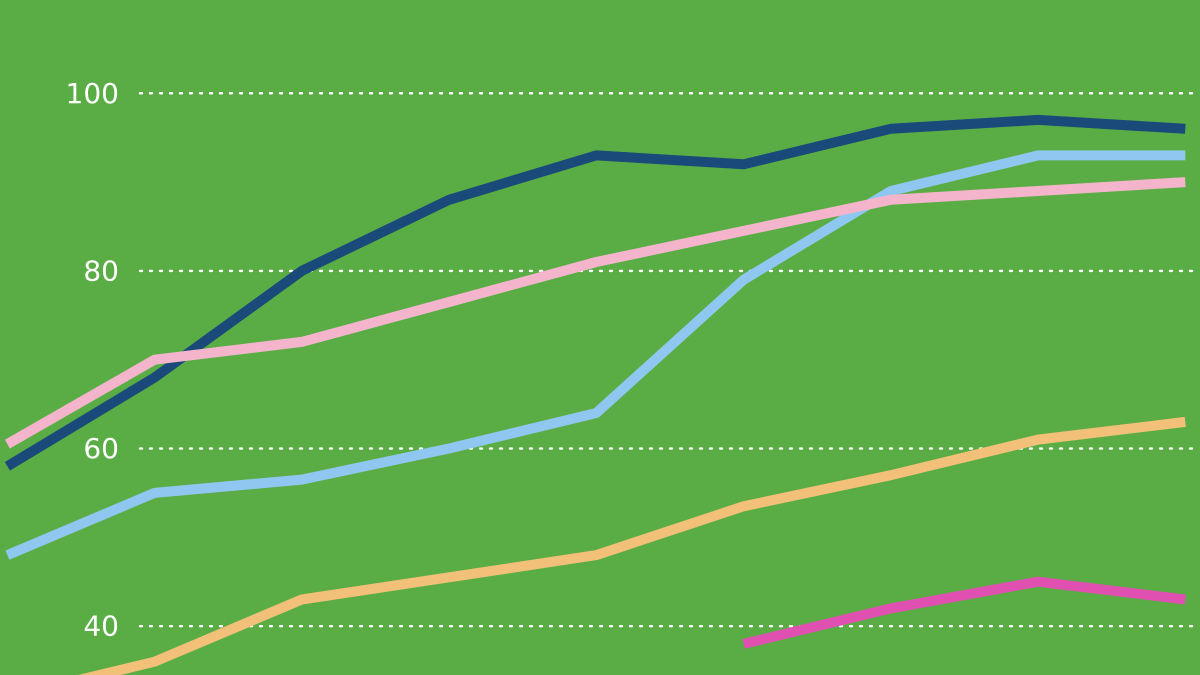 Image resolution: width=1200 pixels, height=675 pixels. What do you see at coordinates (101, 626) in the screenshot?
I see `y-tick-label-40: 40` at bounding box center [101, 626].